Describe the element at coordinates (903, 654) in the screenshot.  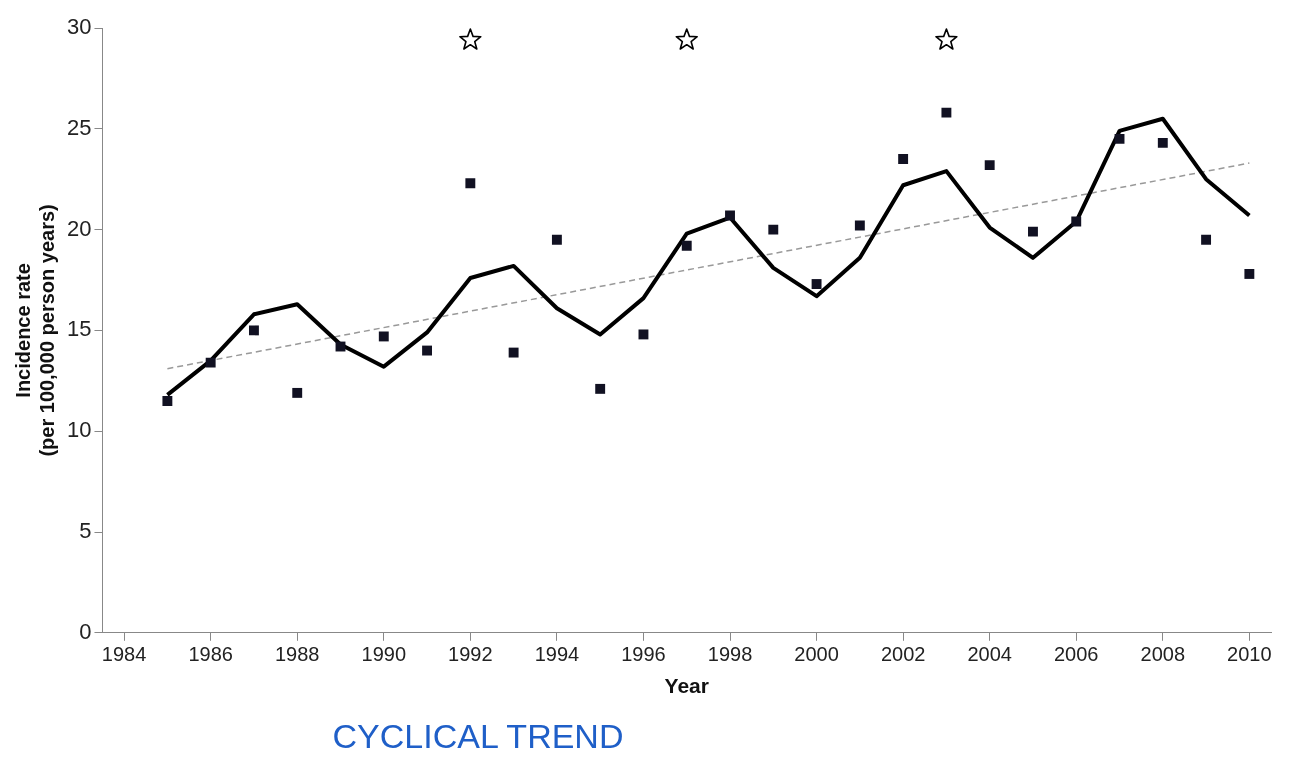
I see `x-tick-label: 2002` at that location.